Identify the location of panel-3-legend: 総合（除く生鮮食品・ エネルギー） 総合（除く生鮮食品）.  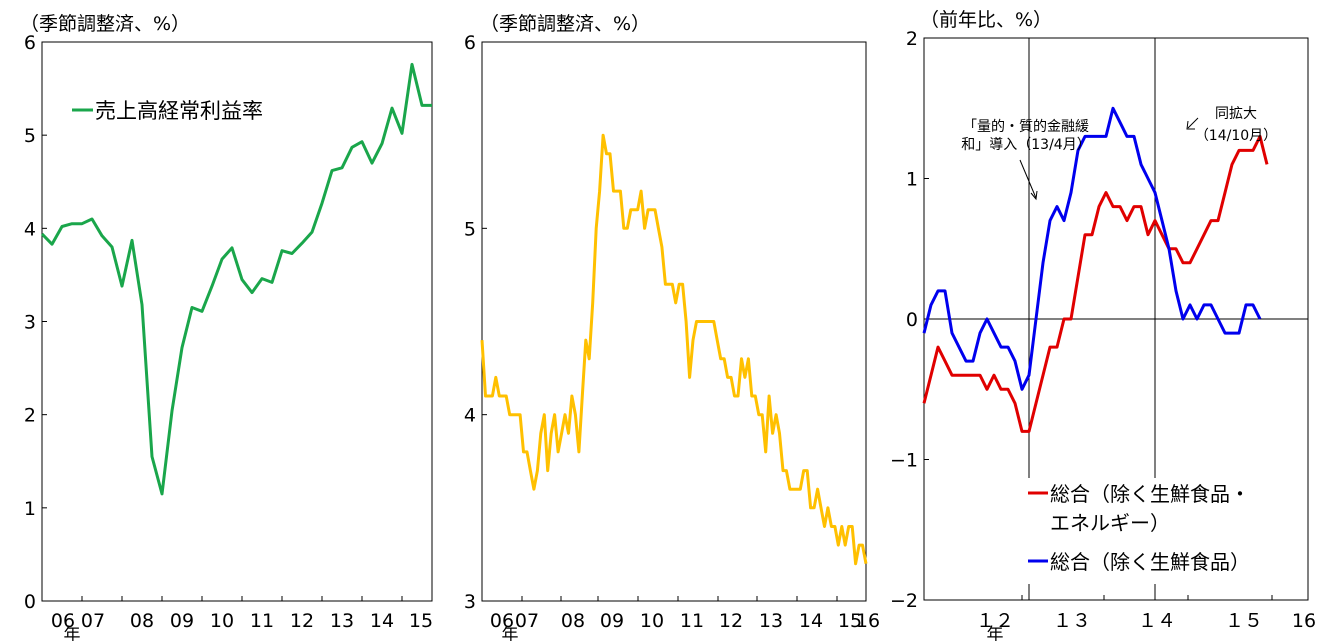
(1157, 531).